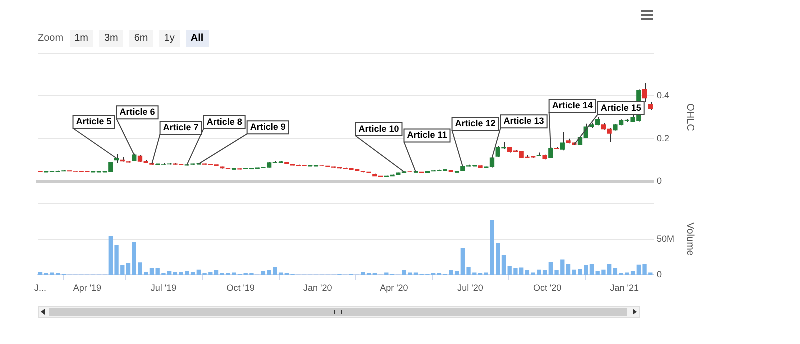 Image resolution: width=800 pixels, height=344 pixels. I want to click on x-tick-label: Jan '21, so click(625, 288).